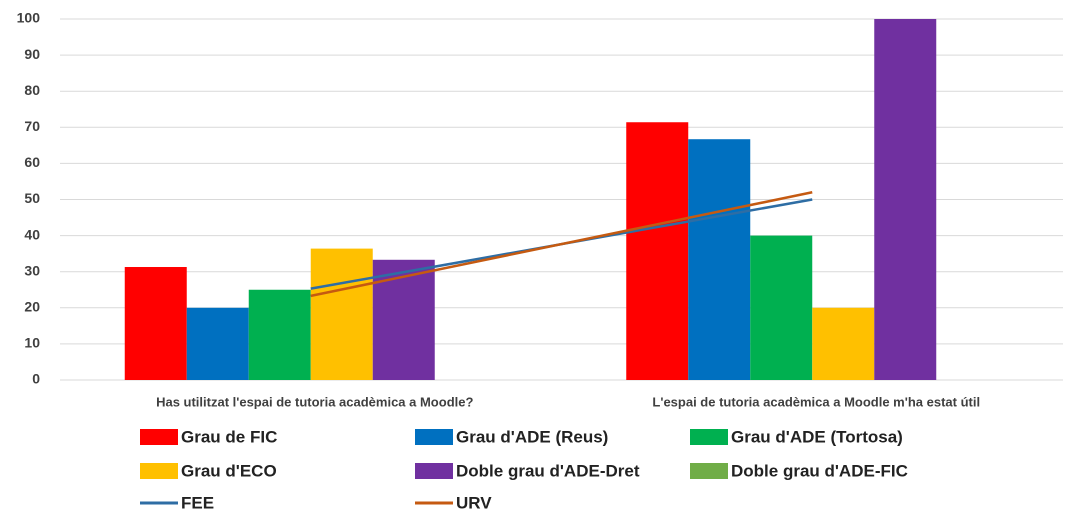 The height and width of the screenshot is (512, 1067). I want to click on legend-label: Grau d'ADE (Tortosa), so click(817, 436).